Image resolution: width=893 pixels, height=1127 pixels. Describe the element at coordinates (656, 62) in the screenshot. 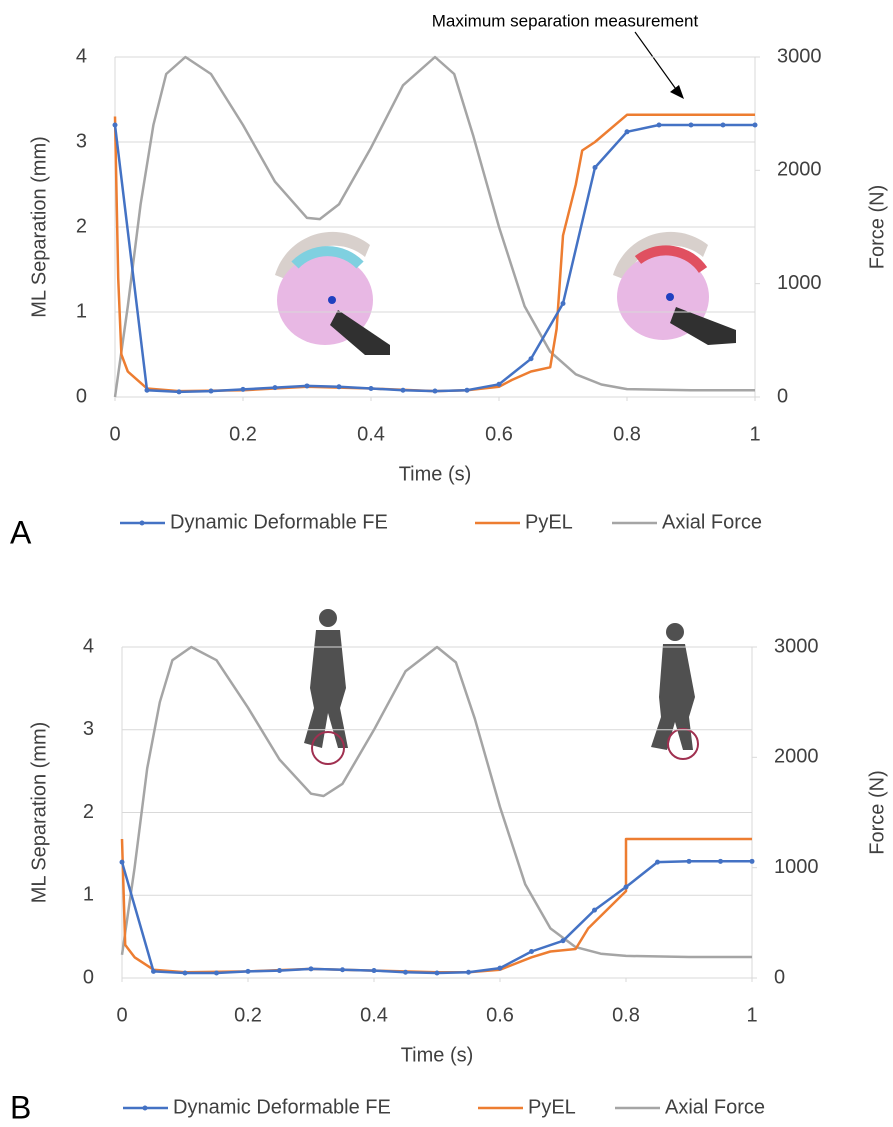

I see `annotation-arrow` at that location.